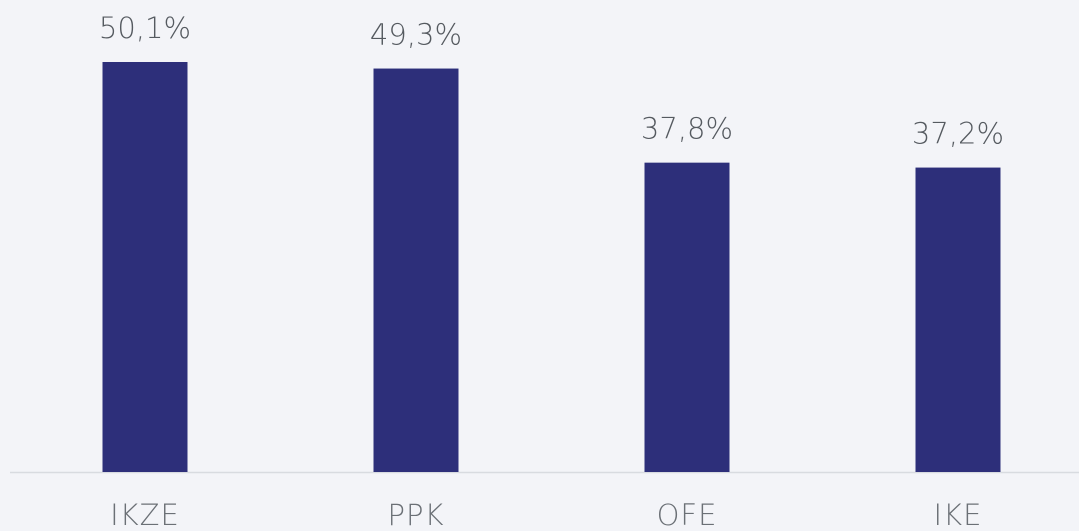  Describe the element at coordinates (958, 134) in the screenshot. I see `value-label: 37,2%` at that location.